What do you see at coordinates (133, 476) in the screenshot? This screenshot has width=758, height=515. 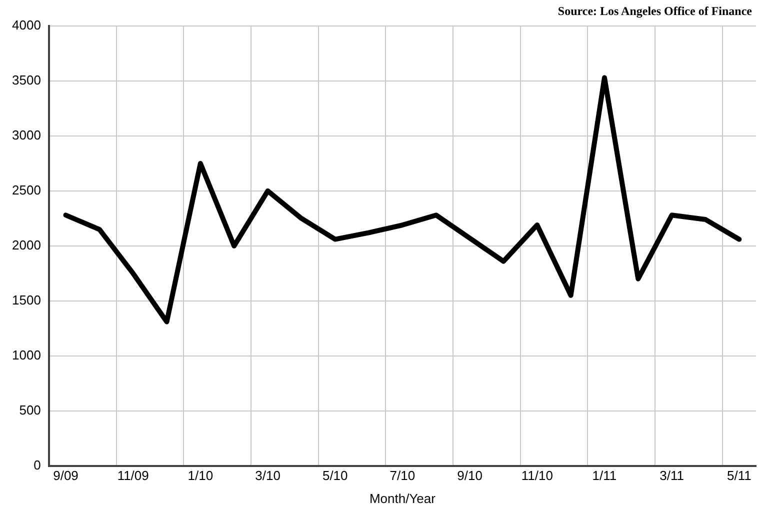 I see `x-tick-label: 11/09` at bounding box center [133, 476].